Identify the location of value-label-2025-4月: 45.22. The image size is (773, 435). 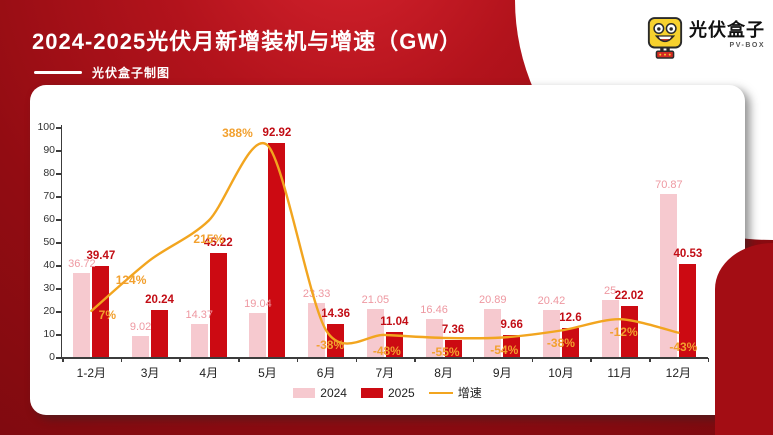
(218, 242).